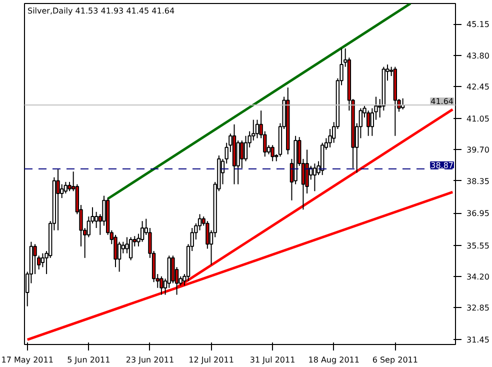 Image resolution: width=492 pixels, height=367 pixels. Describe the element at coordinates (395, 360) in the screenshot. I see `x-tick-label: 6 Sep 2011` at that location.